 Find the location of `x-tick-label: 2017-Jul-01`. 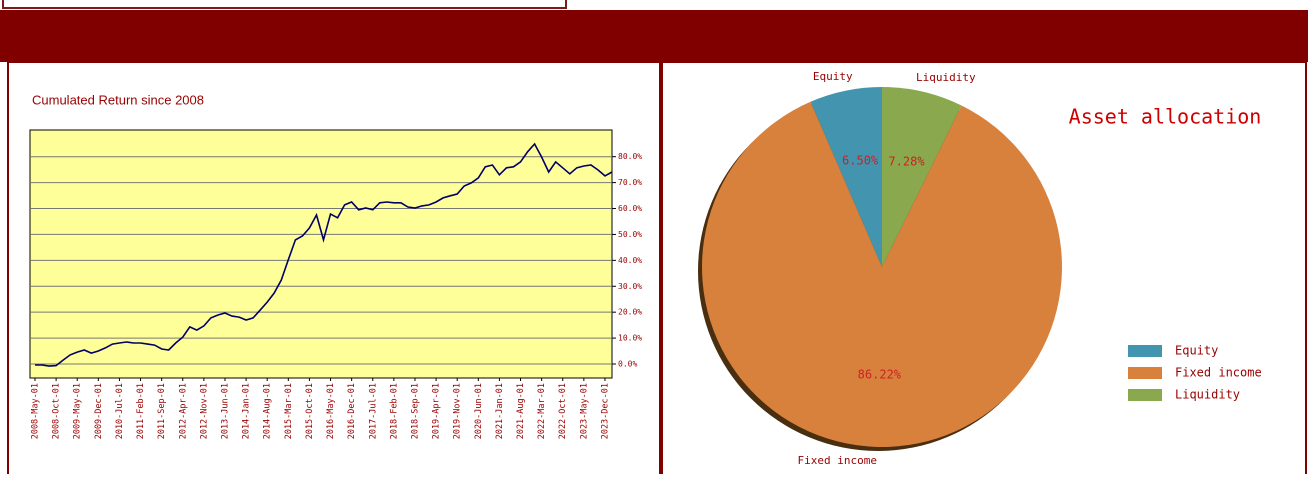

x-tick-label: 2017-Jul-01 is located at coordinates (373, 411).